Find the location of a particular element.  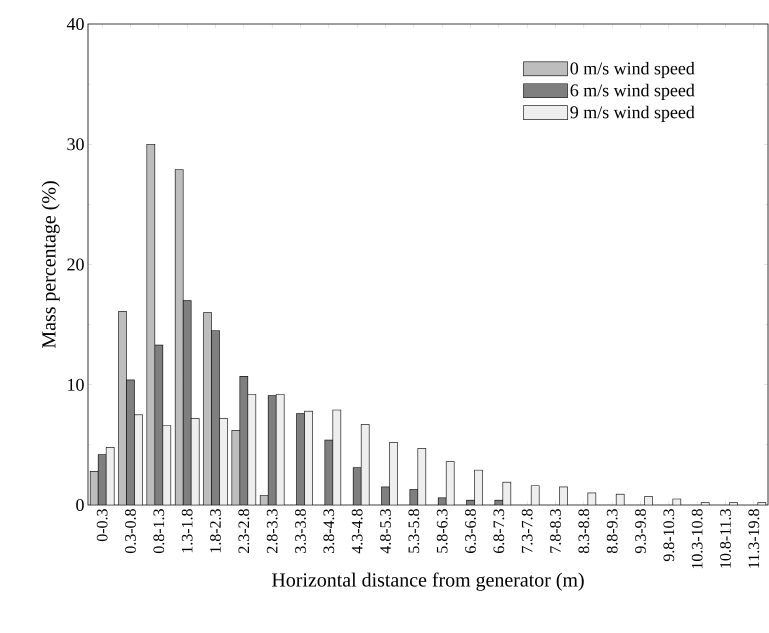

x-tick-label: 6.3-6.8 is located at coordinates (470, 531).